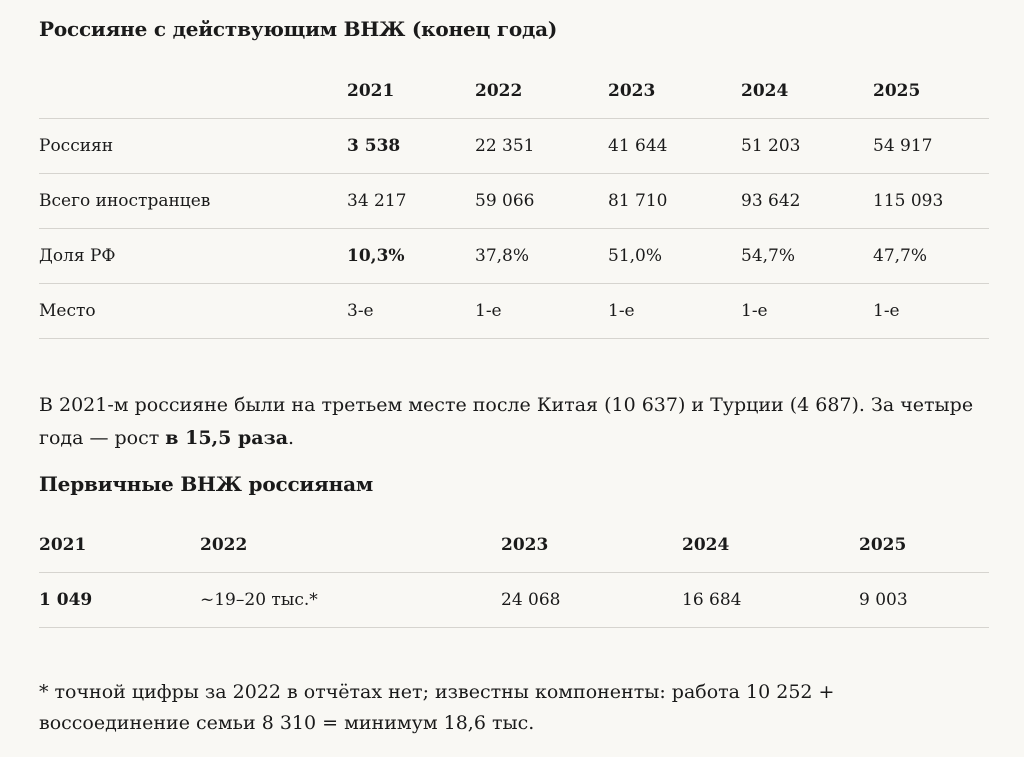  What do you see at coordinates (674, 256) in the screenshot?
I see `table-cell: 51,0%` at bounding box center [674, 256].